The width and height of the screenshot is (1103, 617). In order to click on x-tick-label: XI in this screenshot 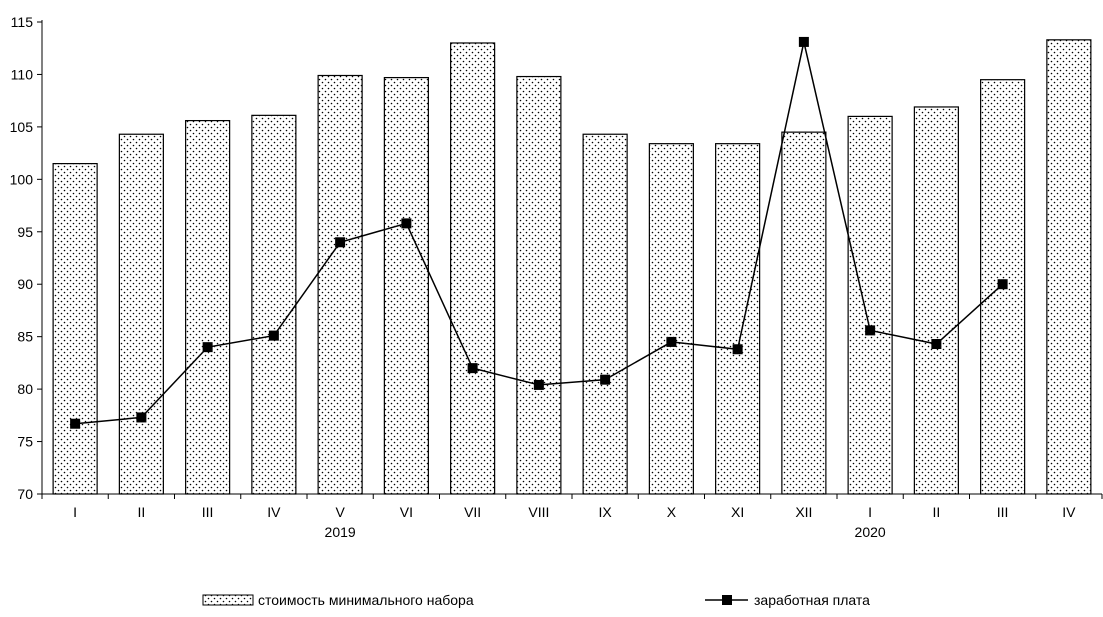, I will do `click(737, 512)`.